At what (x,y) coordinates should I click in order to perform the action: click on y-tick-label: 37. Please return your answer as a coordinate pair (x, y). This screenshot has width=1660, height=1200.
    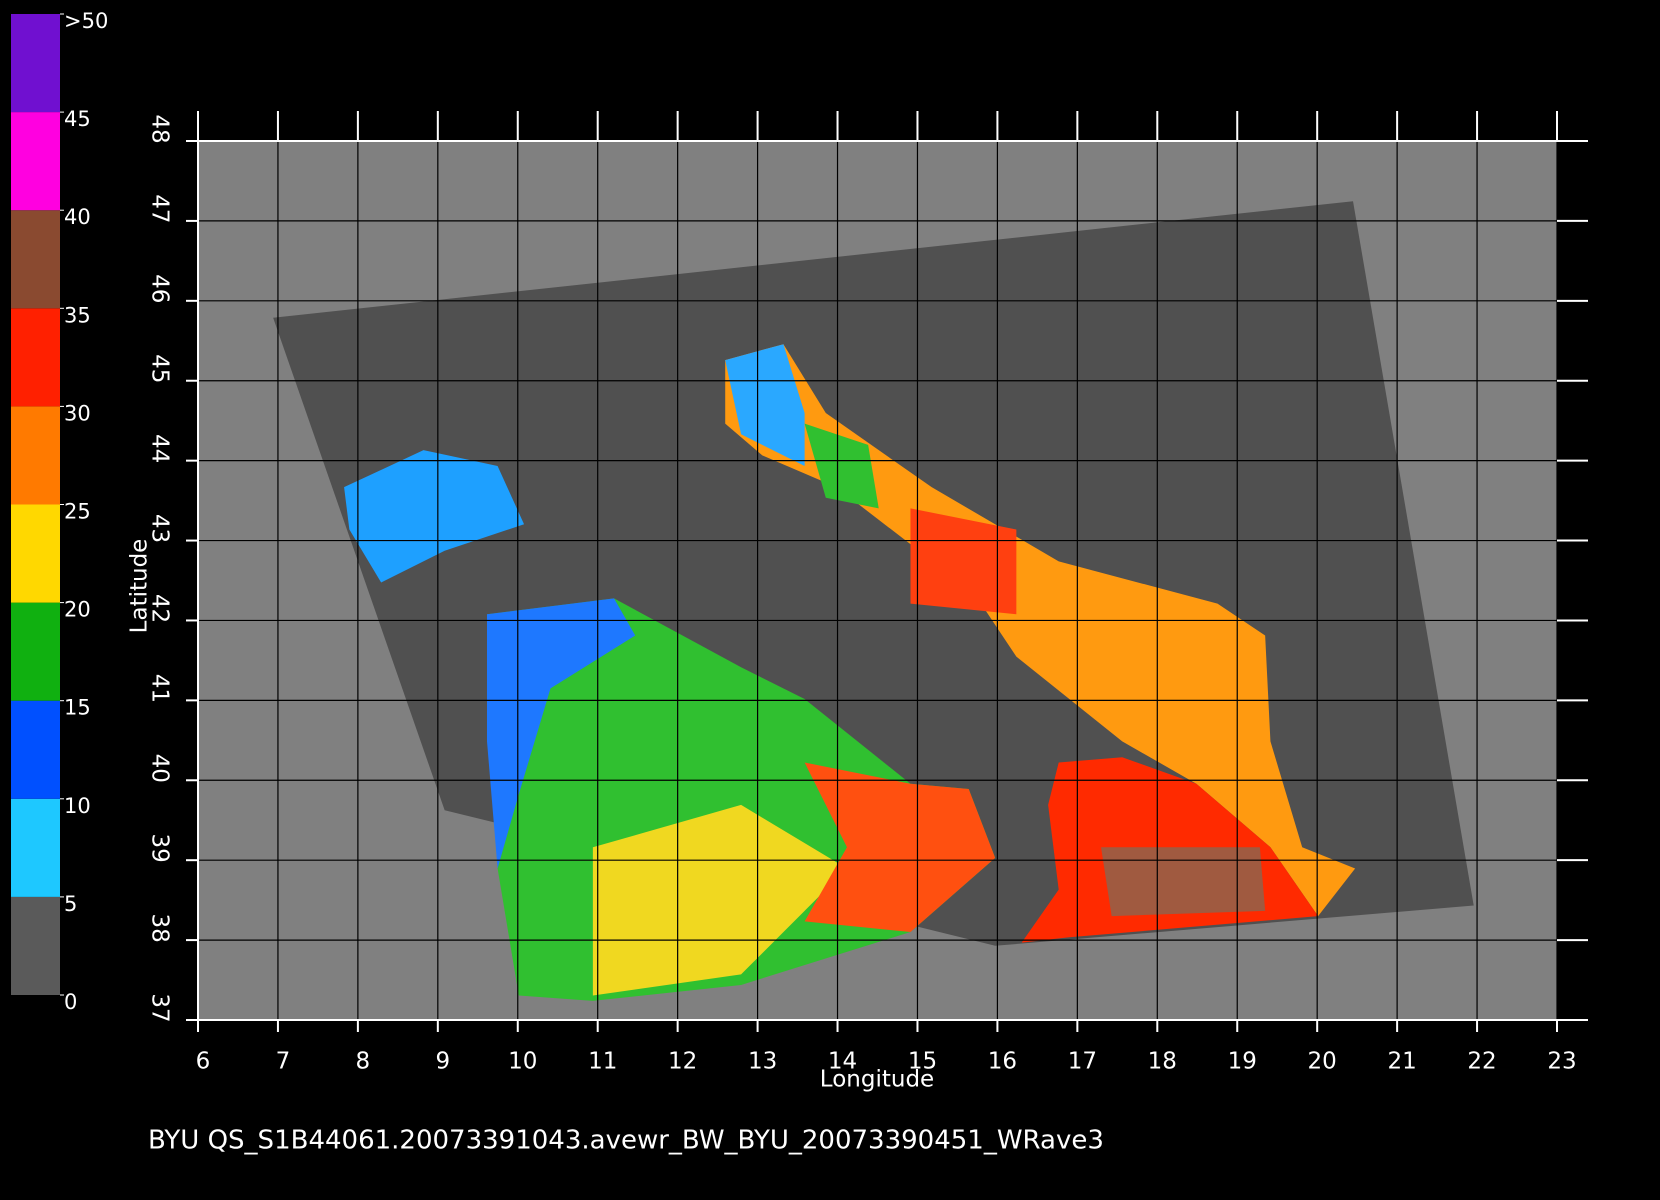
    Looking at the image, I should click on (160, 1007).